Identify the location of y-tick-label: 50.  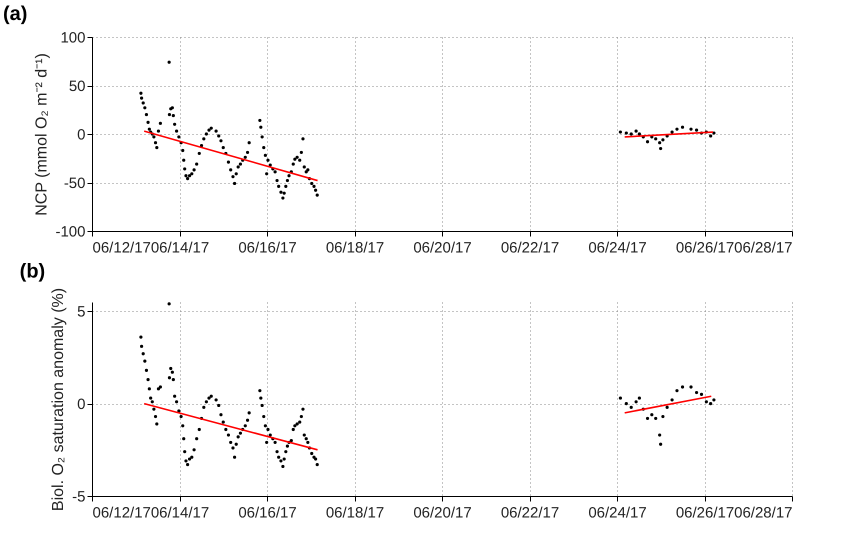
(77, 86).